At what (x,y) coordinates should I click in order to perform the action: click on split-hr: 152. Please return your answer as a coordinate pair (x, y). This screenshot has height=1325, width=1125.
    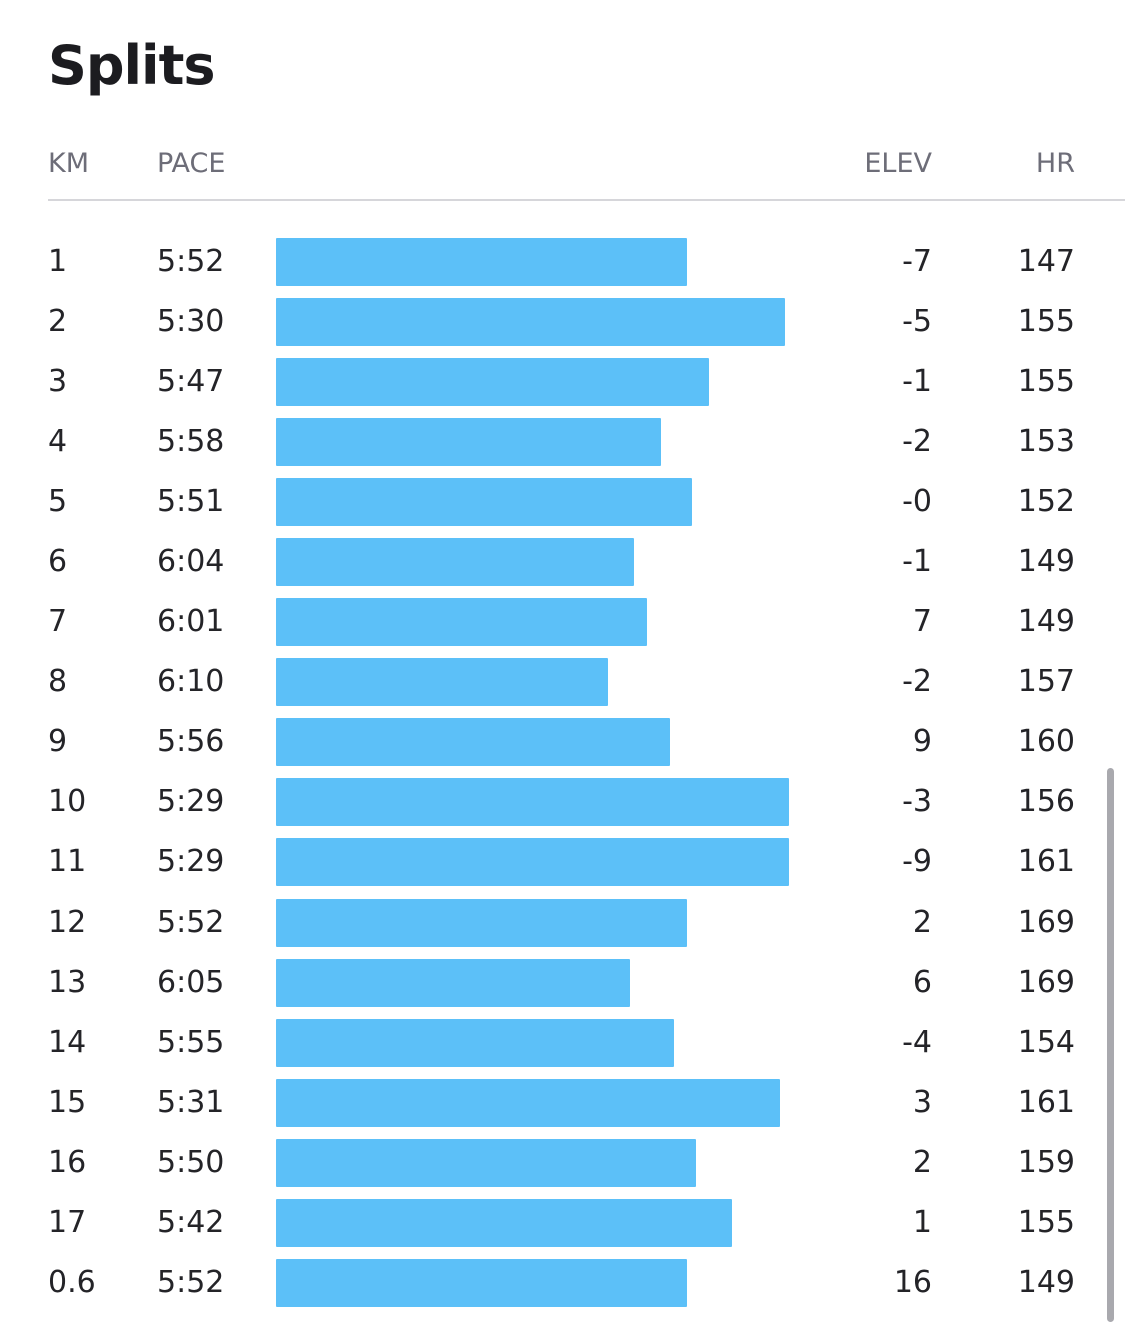
    Looking at the image, I should click on (1046, 502).